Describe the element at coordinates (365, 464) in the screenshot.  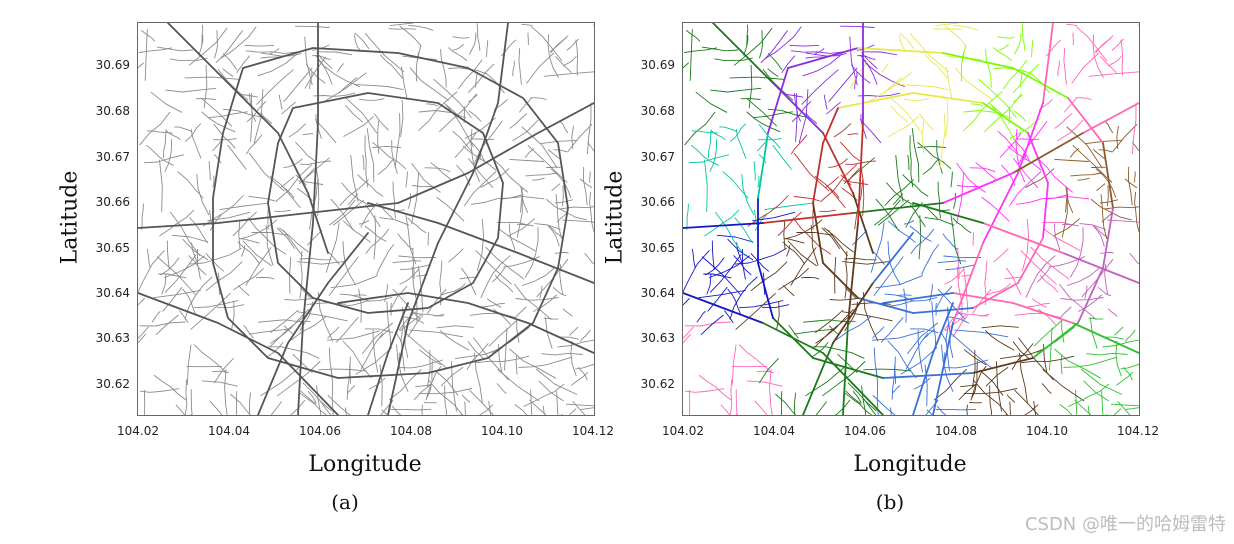
I see `x-axis-label-a: Longitude` at that location.